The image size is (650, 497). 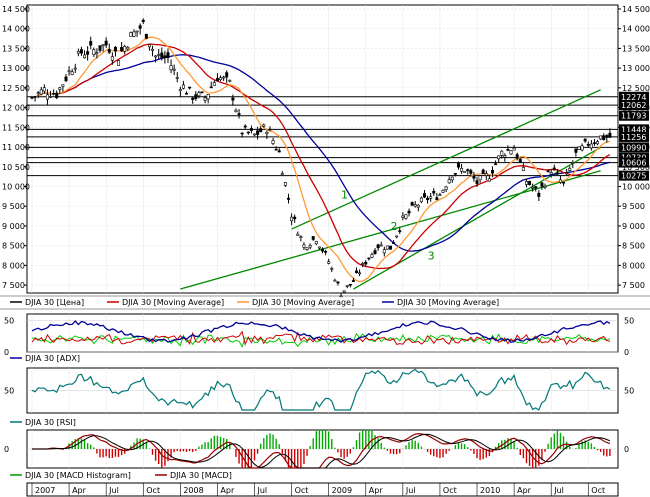 I want to click on price-tick-label-left: 12 000, so click(x=16, y=108).